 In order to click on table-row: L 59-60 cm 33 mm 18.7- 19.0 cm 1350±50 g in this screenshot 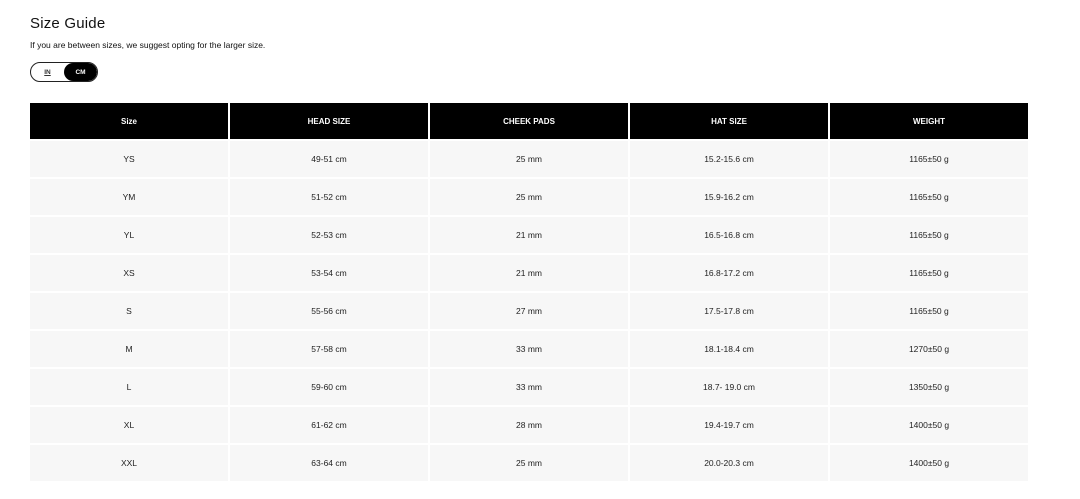, I will do `click(529, 387)`.